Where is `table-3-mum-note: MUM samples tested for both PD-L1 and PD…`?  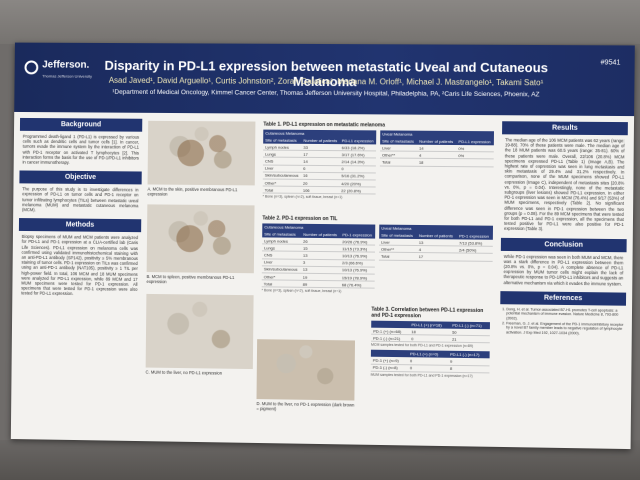 table-3-mum-note: MUM samples tested for both PD-L1 and PD… is located at coordinates (430, 375).